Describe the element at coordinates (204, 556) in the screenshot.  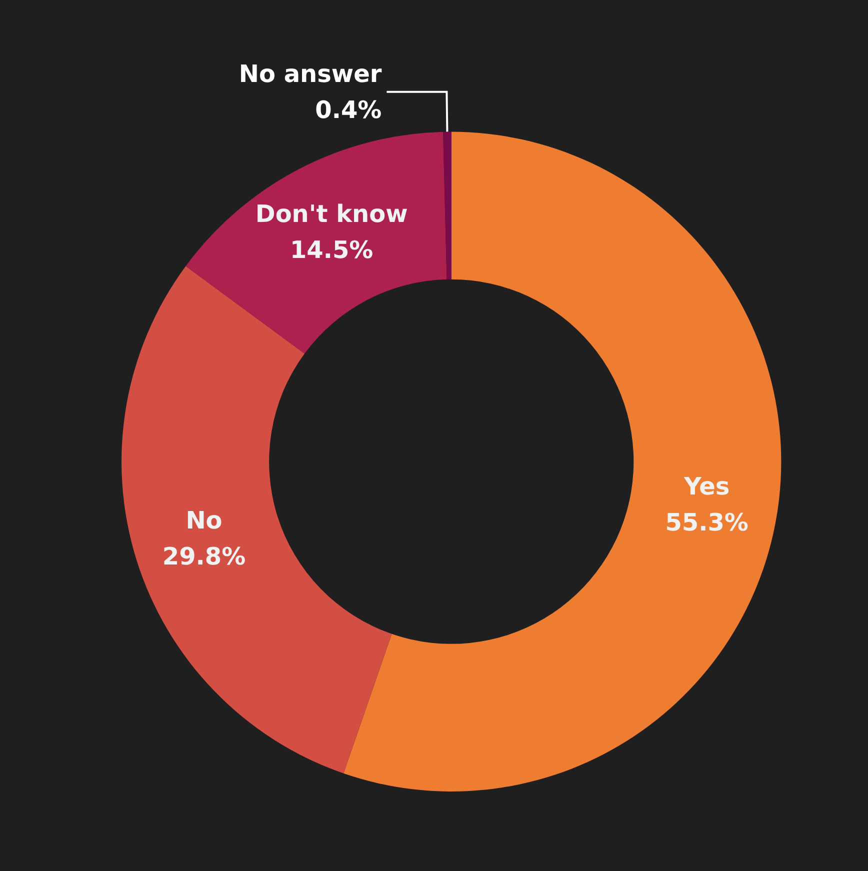
I see `data-label: 29.8%` at that location.